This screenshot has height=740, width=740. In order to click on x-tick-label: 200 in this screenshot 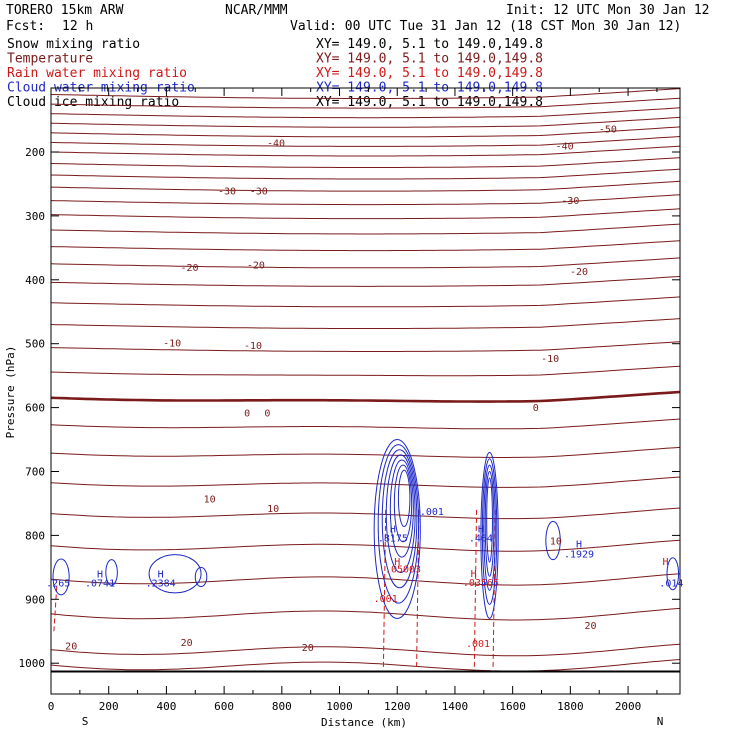, I will do `click(109, 706)`.